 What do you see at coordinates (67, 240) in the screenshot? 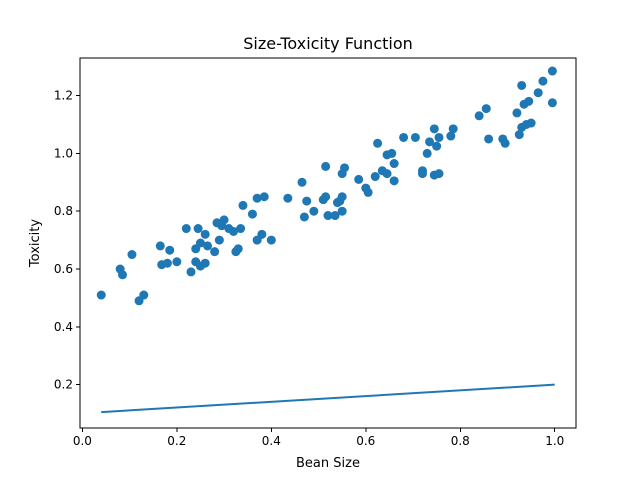
I see `y-axis: 0.2 0.4 0.6 0.8 1.0 1.2` at bounding box center [67, 240].